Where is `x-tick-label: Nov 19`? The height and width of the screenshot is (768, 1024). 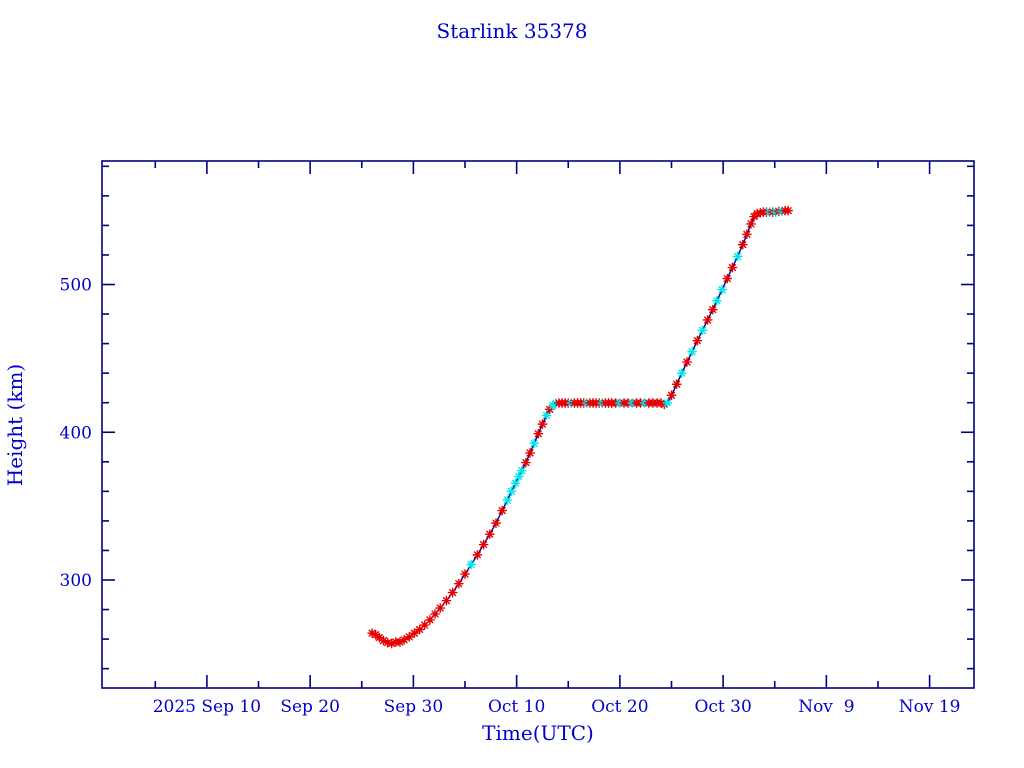 x-tick-label: Nov 19 is located at coordinates (930, 707).